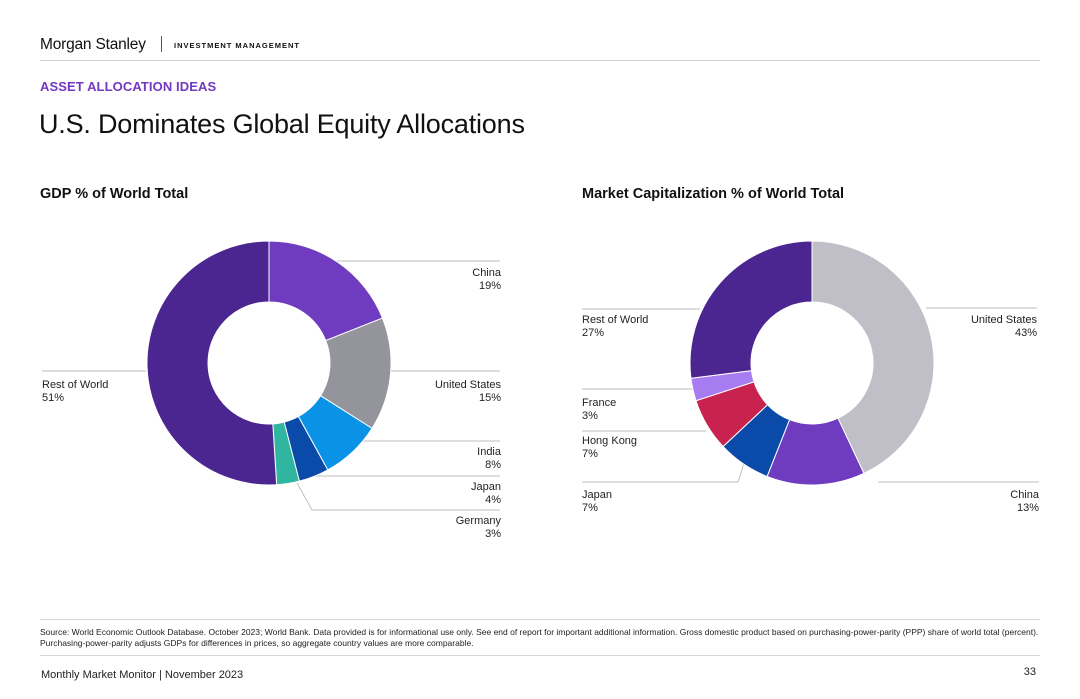  What do you see at coordinates (664, 471) in the screenshot?
I see `market-cap-leader-japan` at bounding box center [664, 471].